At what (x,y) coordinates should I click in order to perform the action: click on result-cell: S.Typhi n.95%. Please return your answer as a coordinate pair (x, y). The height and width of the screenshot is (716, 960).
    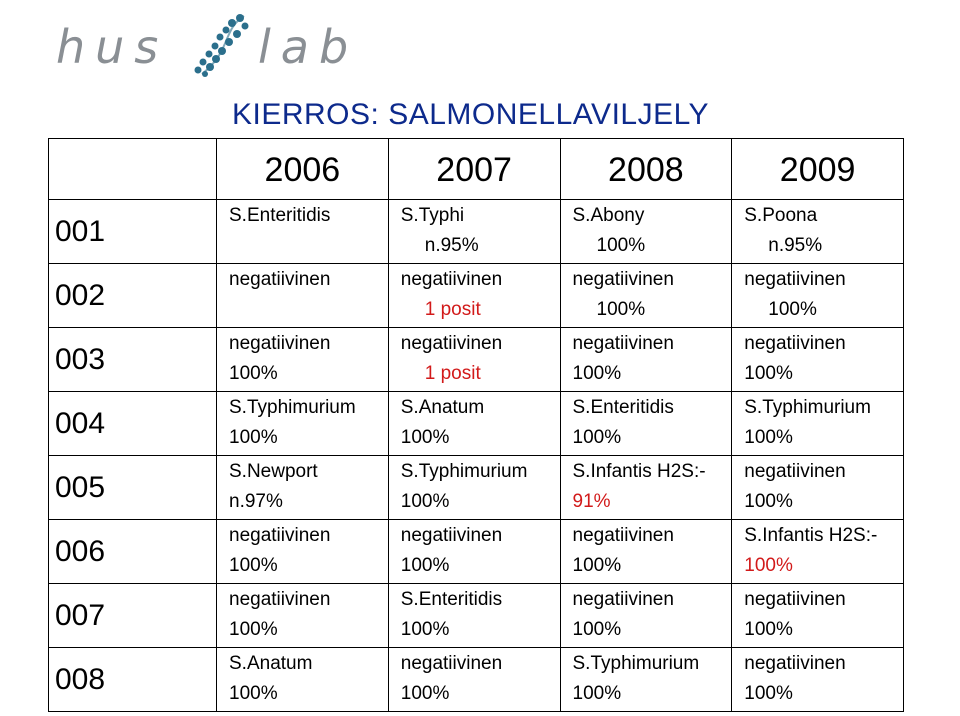
    Looking at the image, I should click on (474, 231).